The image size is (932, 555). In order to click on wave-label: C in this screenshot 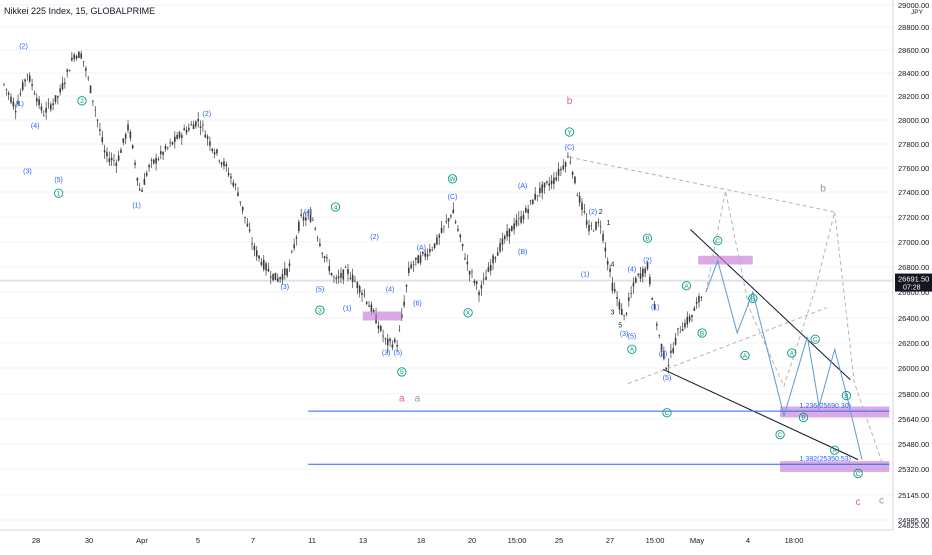, I will do `click(717, 241)`.